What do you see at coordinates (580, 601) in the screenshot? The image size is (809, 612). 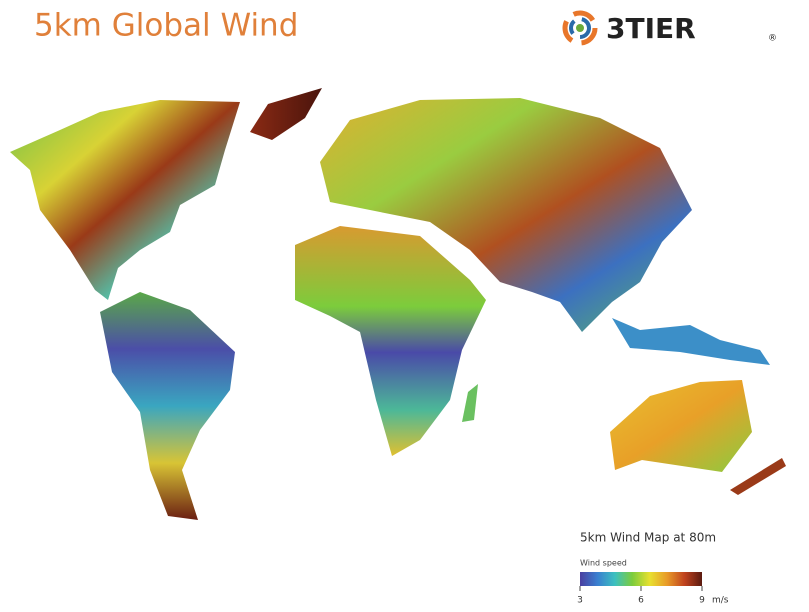 I see `colorbar-tick-label: 3` at bounding box center [580, 601].